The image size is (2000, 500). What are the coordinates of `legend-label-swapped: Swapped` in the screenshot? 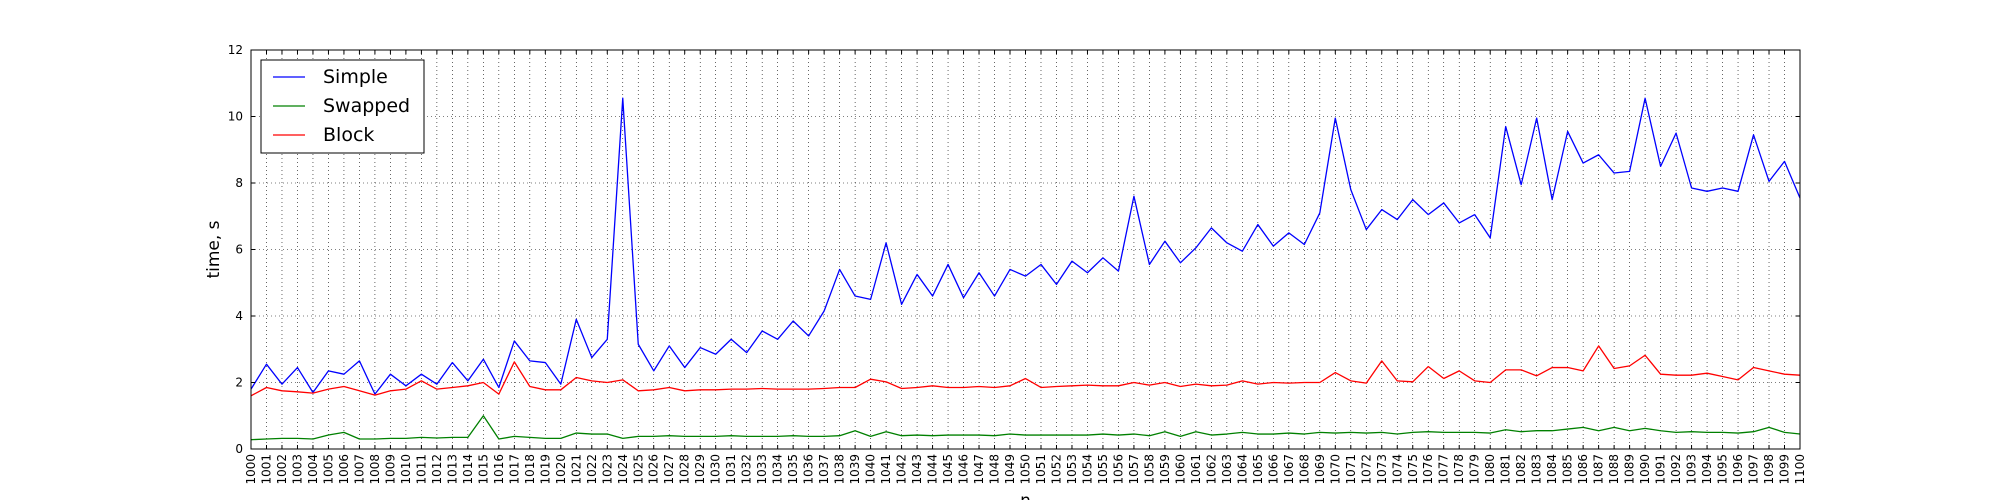 It's located at (366, 106).